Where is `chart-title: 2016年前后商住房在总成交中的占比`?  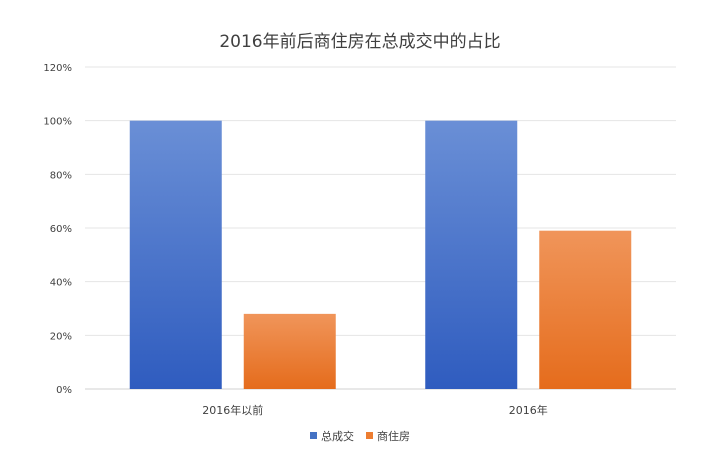 chart-title: 2016年前后商住房在总成交中的占比 is located at coordinates (359, 42).